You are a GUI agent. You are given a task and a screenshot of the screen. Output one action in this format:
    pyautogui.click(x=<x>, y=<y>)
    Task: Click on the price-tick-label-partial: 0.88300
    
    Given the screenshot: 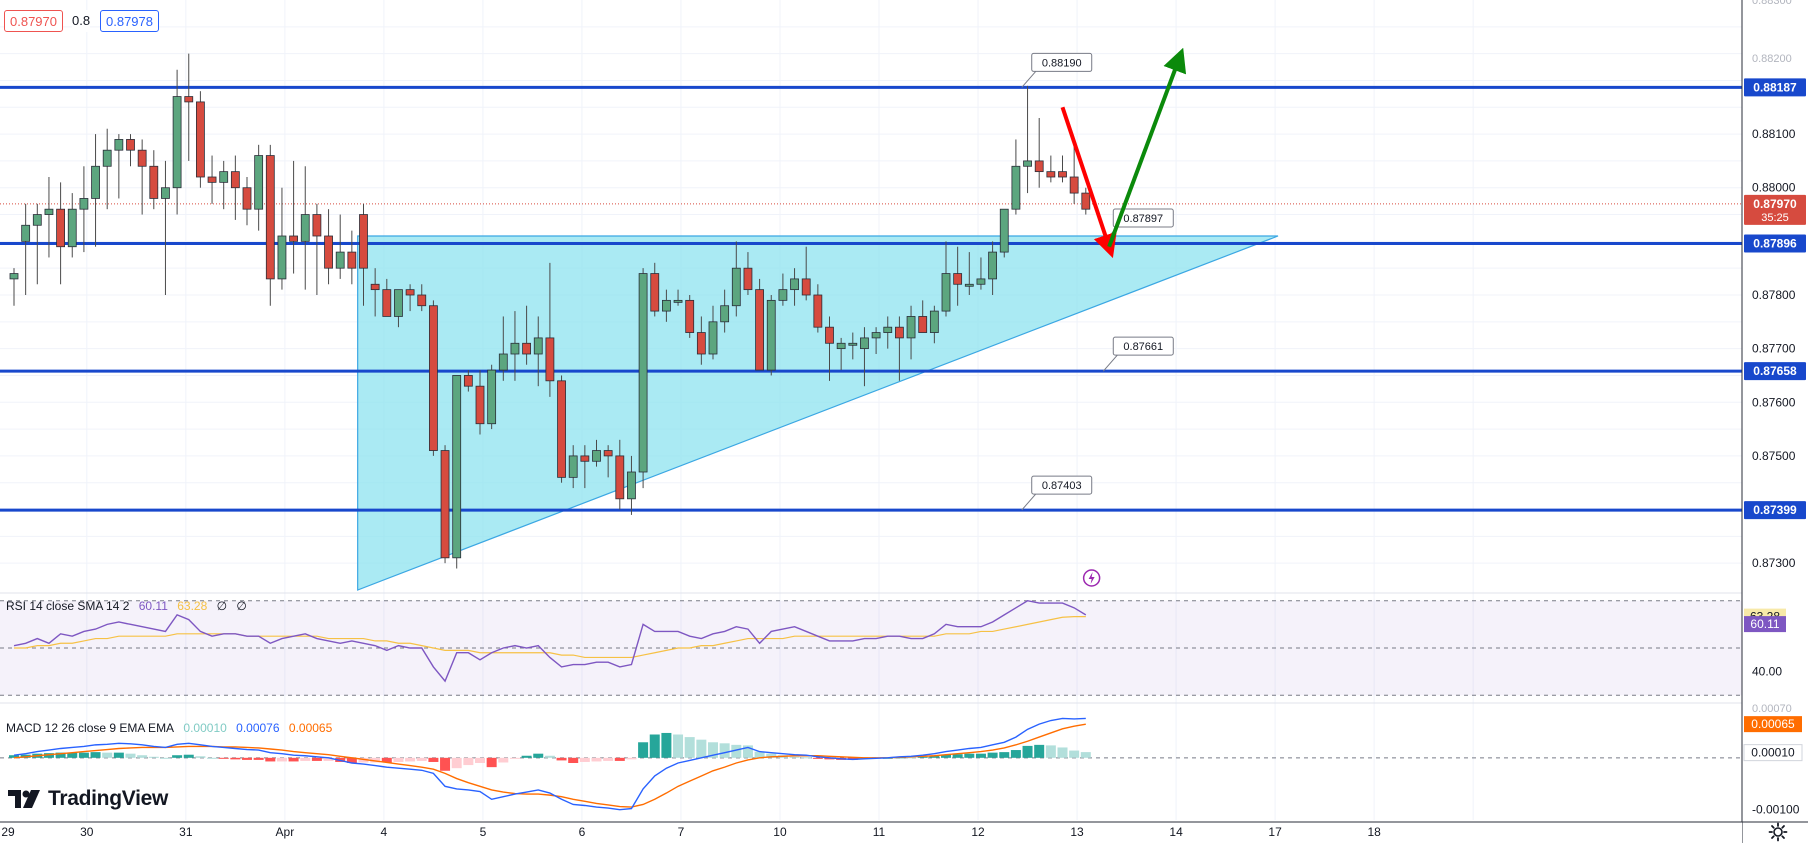 What is the action you would take?
    pyautogui.click(x=1772, y=3)
    